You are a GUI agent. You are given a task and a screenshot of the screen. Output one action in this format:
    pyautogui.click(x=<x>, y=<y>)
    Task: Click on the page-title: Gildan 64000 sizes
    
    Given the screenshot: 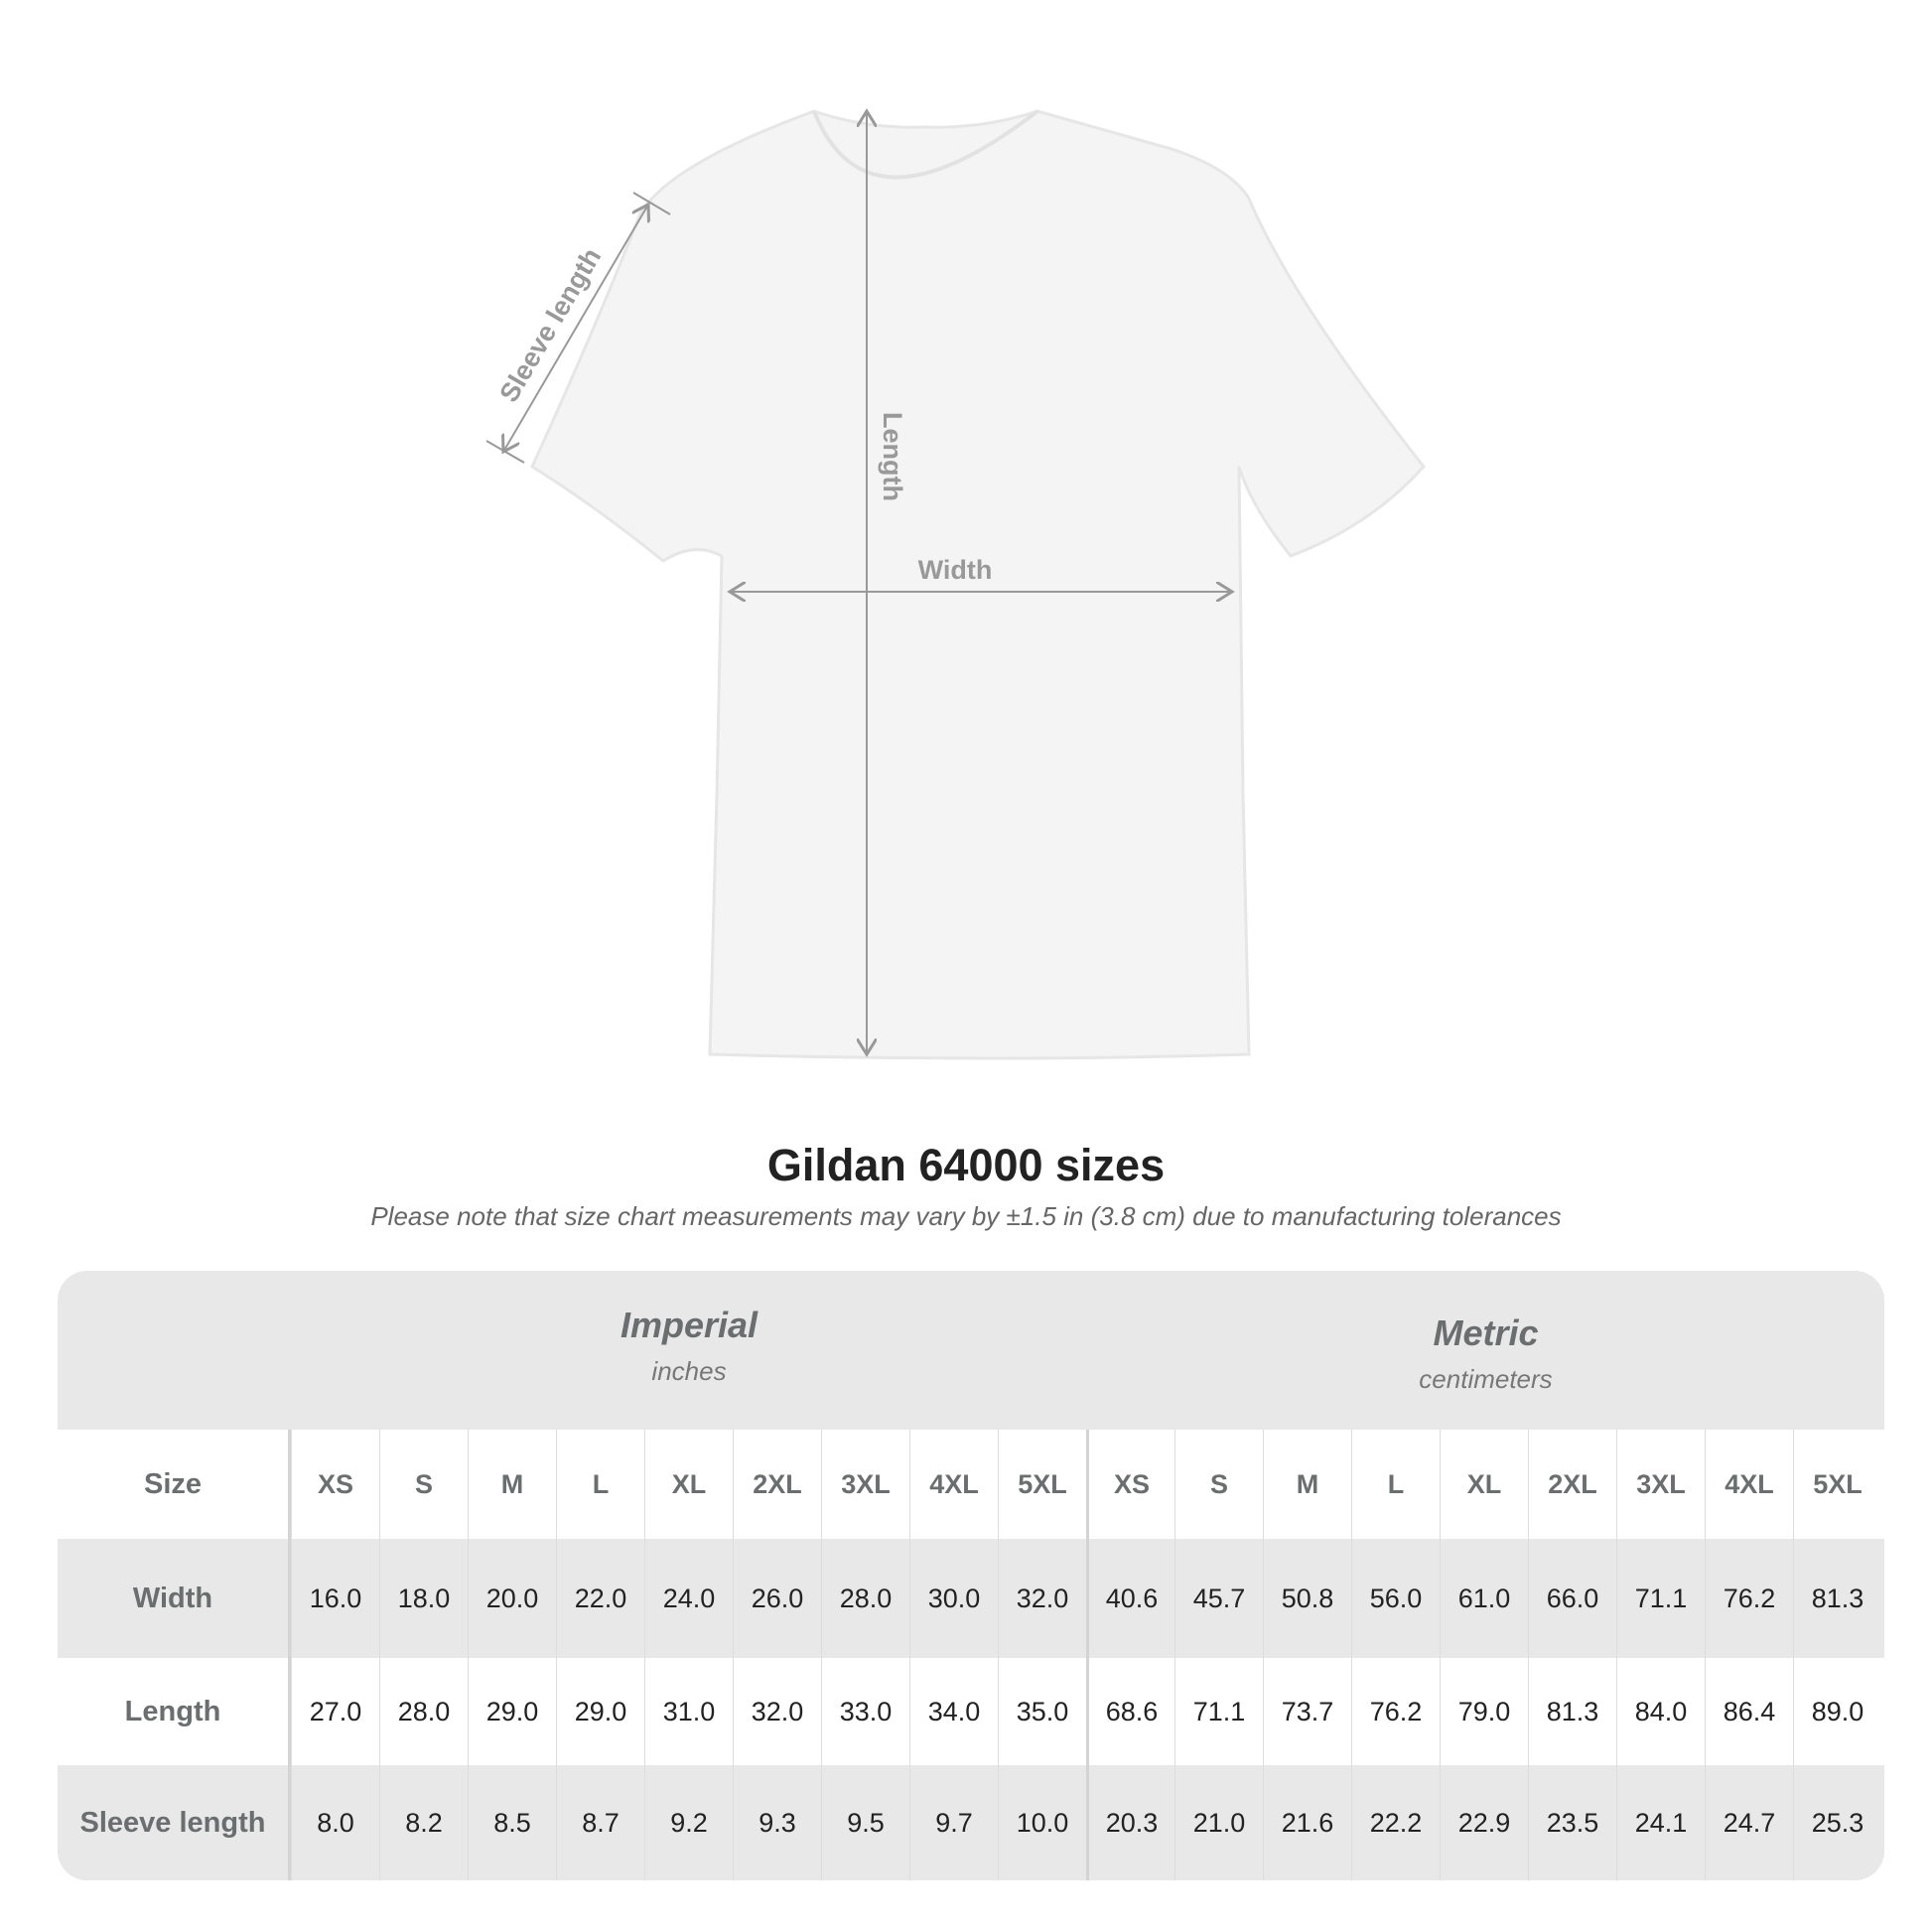 What is the action you would take?
    pyautogui.click(x=966, y=1165)
    